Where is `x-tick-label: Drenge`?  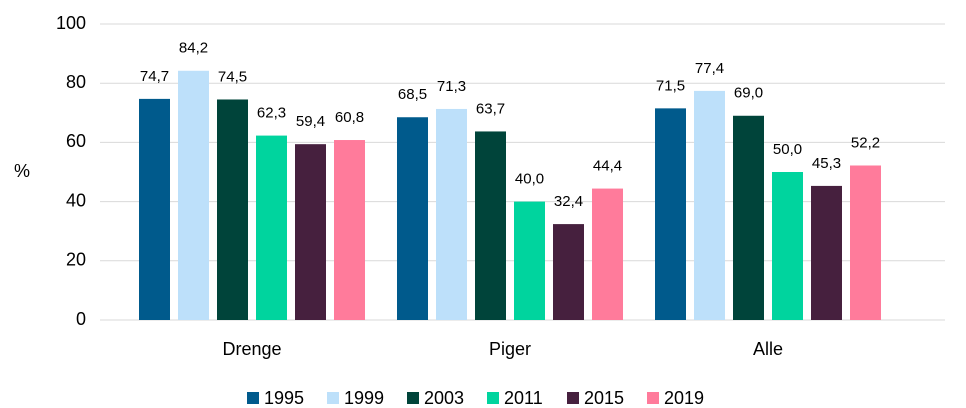
x-tick-label: Drenge is located at coordinates (251, 349).